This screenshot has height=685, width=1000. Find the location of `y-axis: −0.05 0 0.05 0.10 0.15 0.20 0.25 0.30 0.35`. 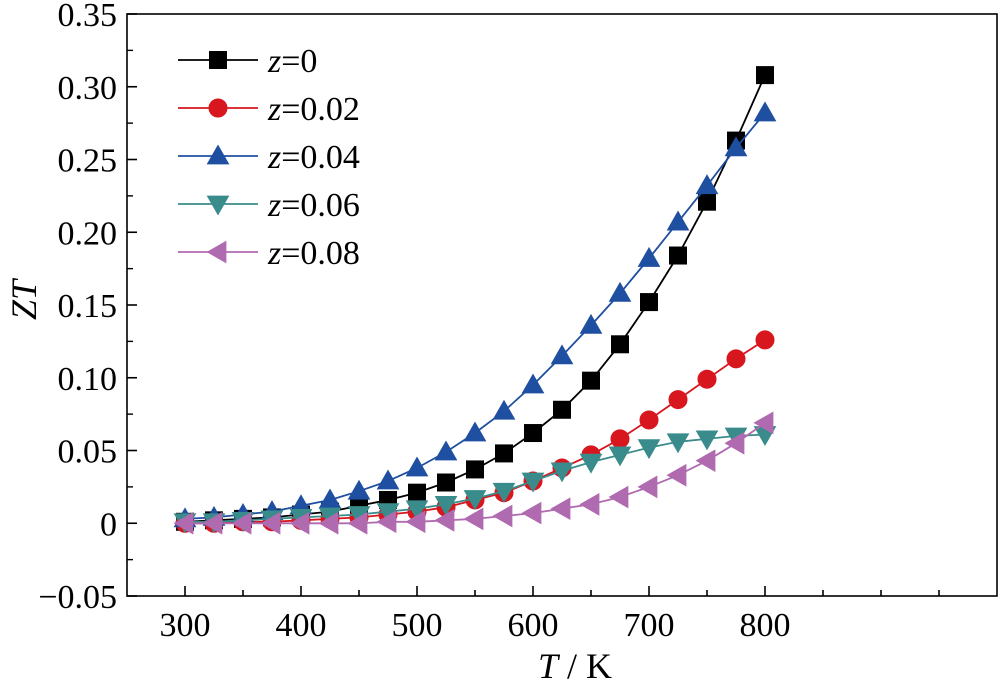

y-axis: −0.05 0 0.05 0.10 0.15 0.20 0.25 0.30 0.35 is located at coordinates (87, 308).